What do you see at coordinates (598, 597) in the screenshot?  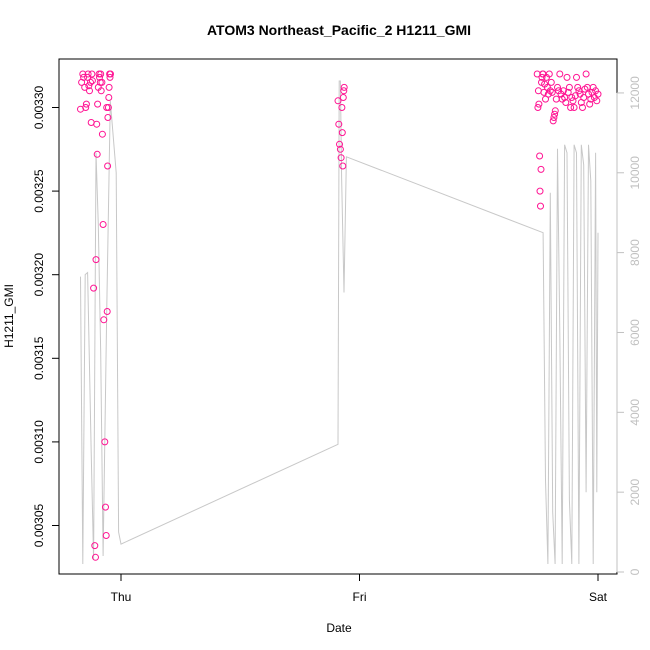 I see `x-tick-label: Sat` at bounding box center [598, 597].